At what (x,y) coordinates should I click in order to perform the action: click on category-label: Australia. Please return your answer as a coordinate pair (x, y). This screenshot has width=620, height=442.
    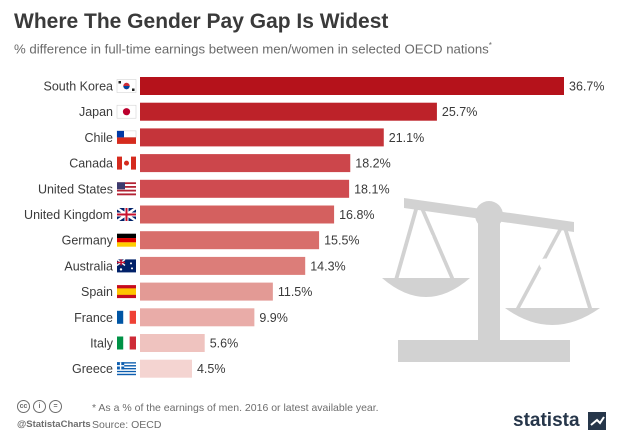
    Looking at the image, I should click on (88, 266).